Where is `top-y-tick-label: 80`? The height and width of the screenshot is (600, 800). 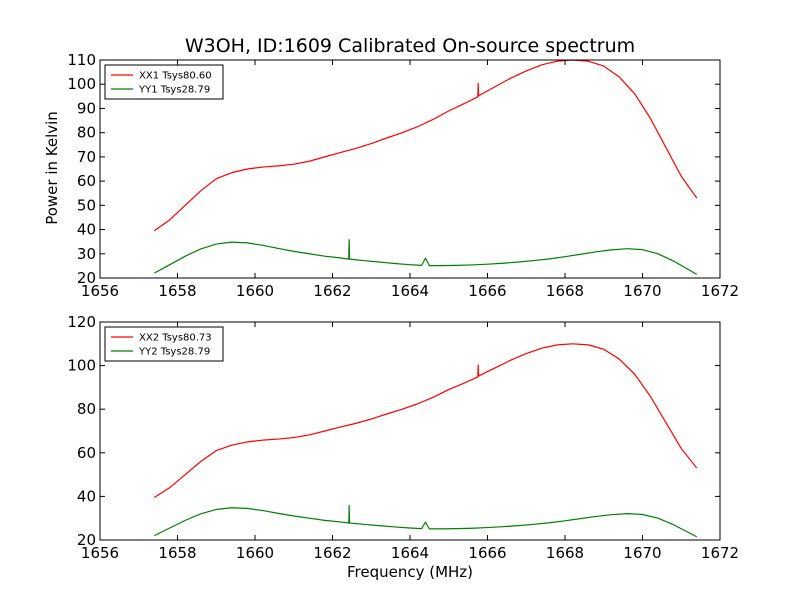
top-y-tick-label: 80 is located at coordinates (86, 133).